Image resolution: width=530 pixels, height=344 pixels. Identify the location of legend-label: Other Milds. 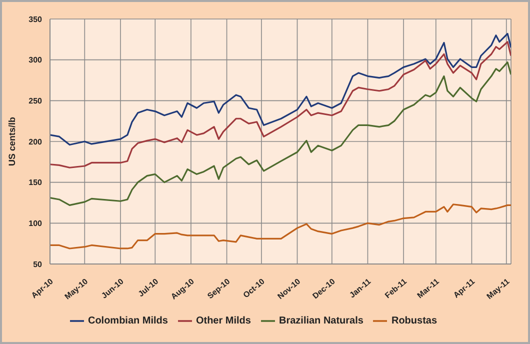
(223, 321).